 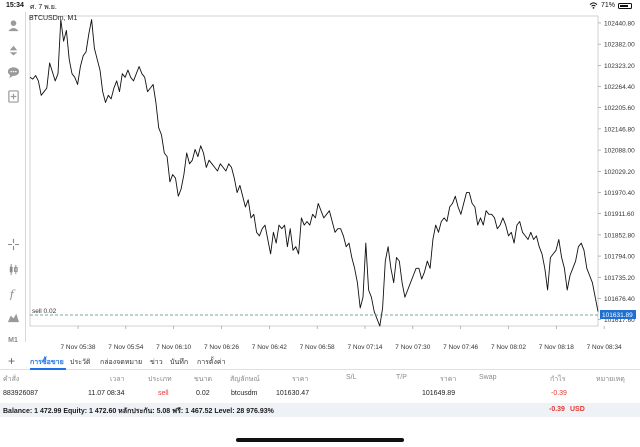 What do you see at coordinates (13, 72) in the screenshot?
I see `chat-icon` at bounding box center [13, 72].